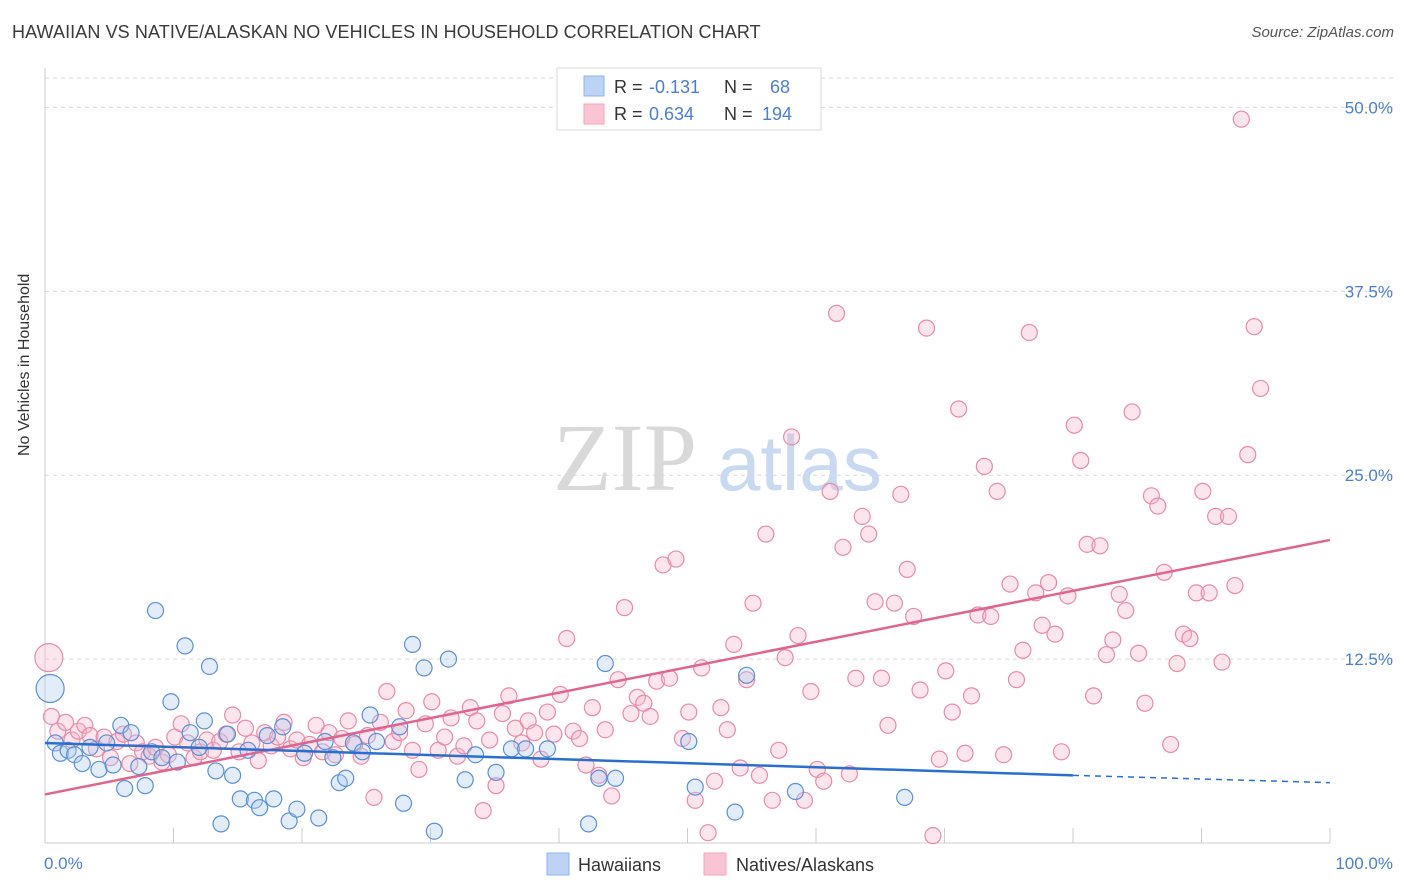  I want to click on legend-r-value: 0.634, so click(671, 114).